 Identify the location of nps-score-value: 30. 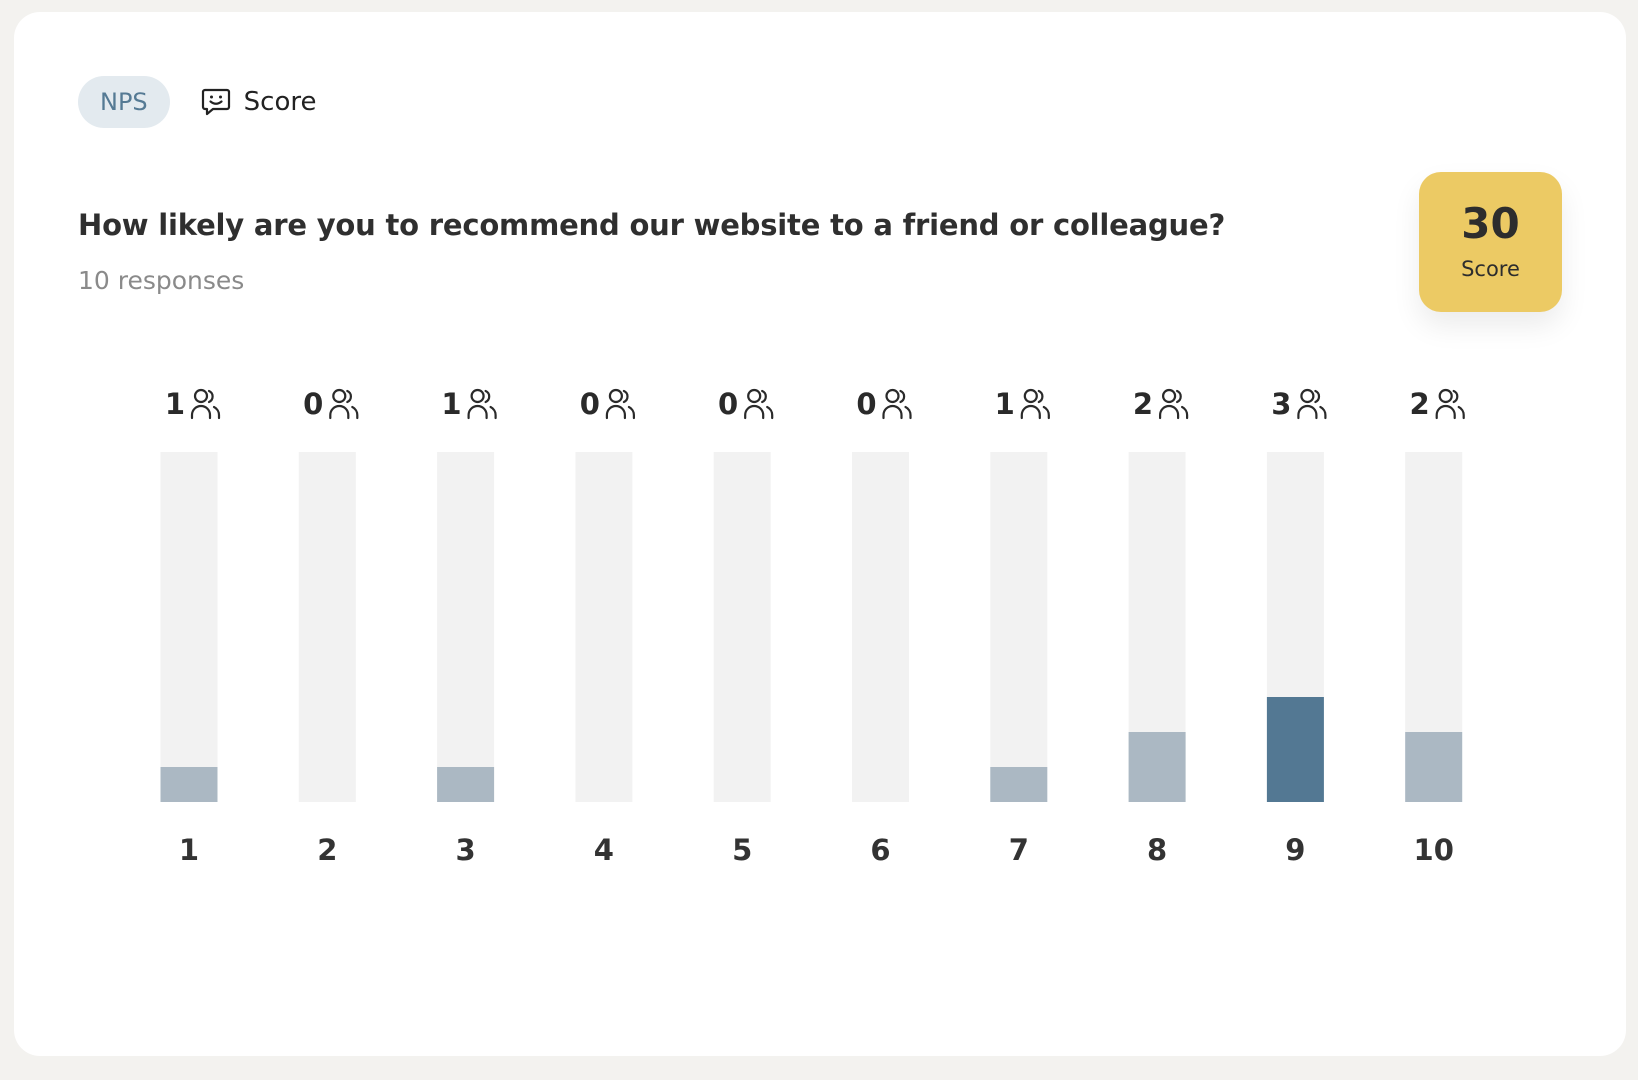
(1490, 223).